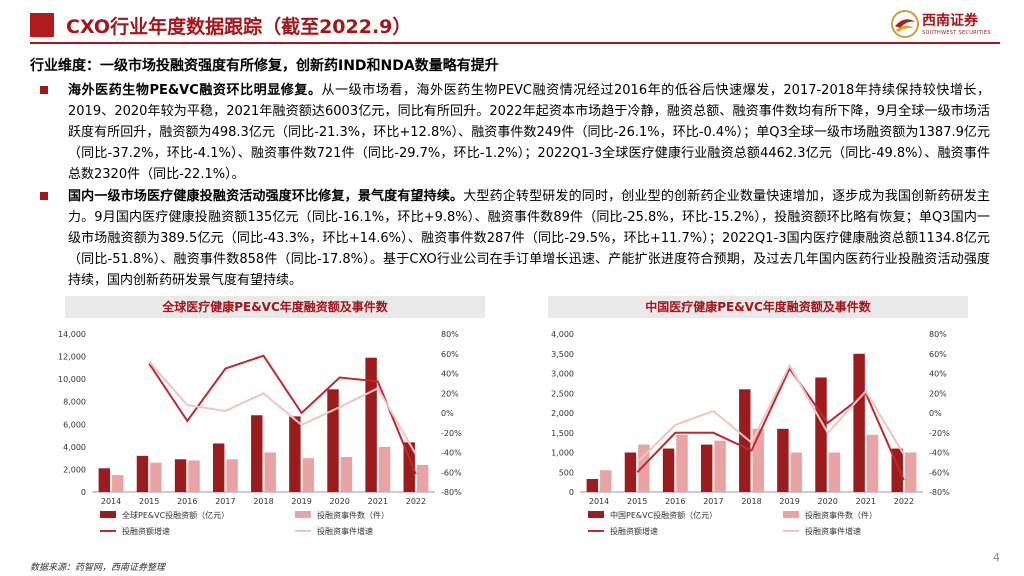 Image resolution: width=1024 pixels, height=576 pixels. I want to click on logo-mark-icon, so click(905, 24).